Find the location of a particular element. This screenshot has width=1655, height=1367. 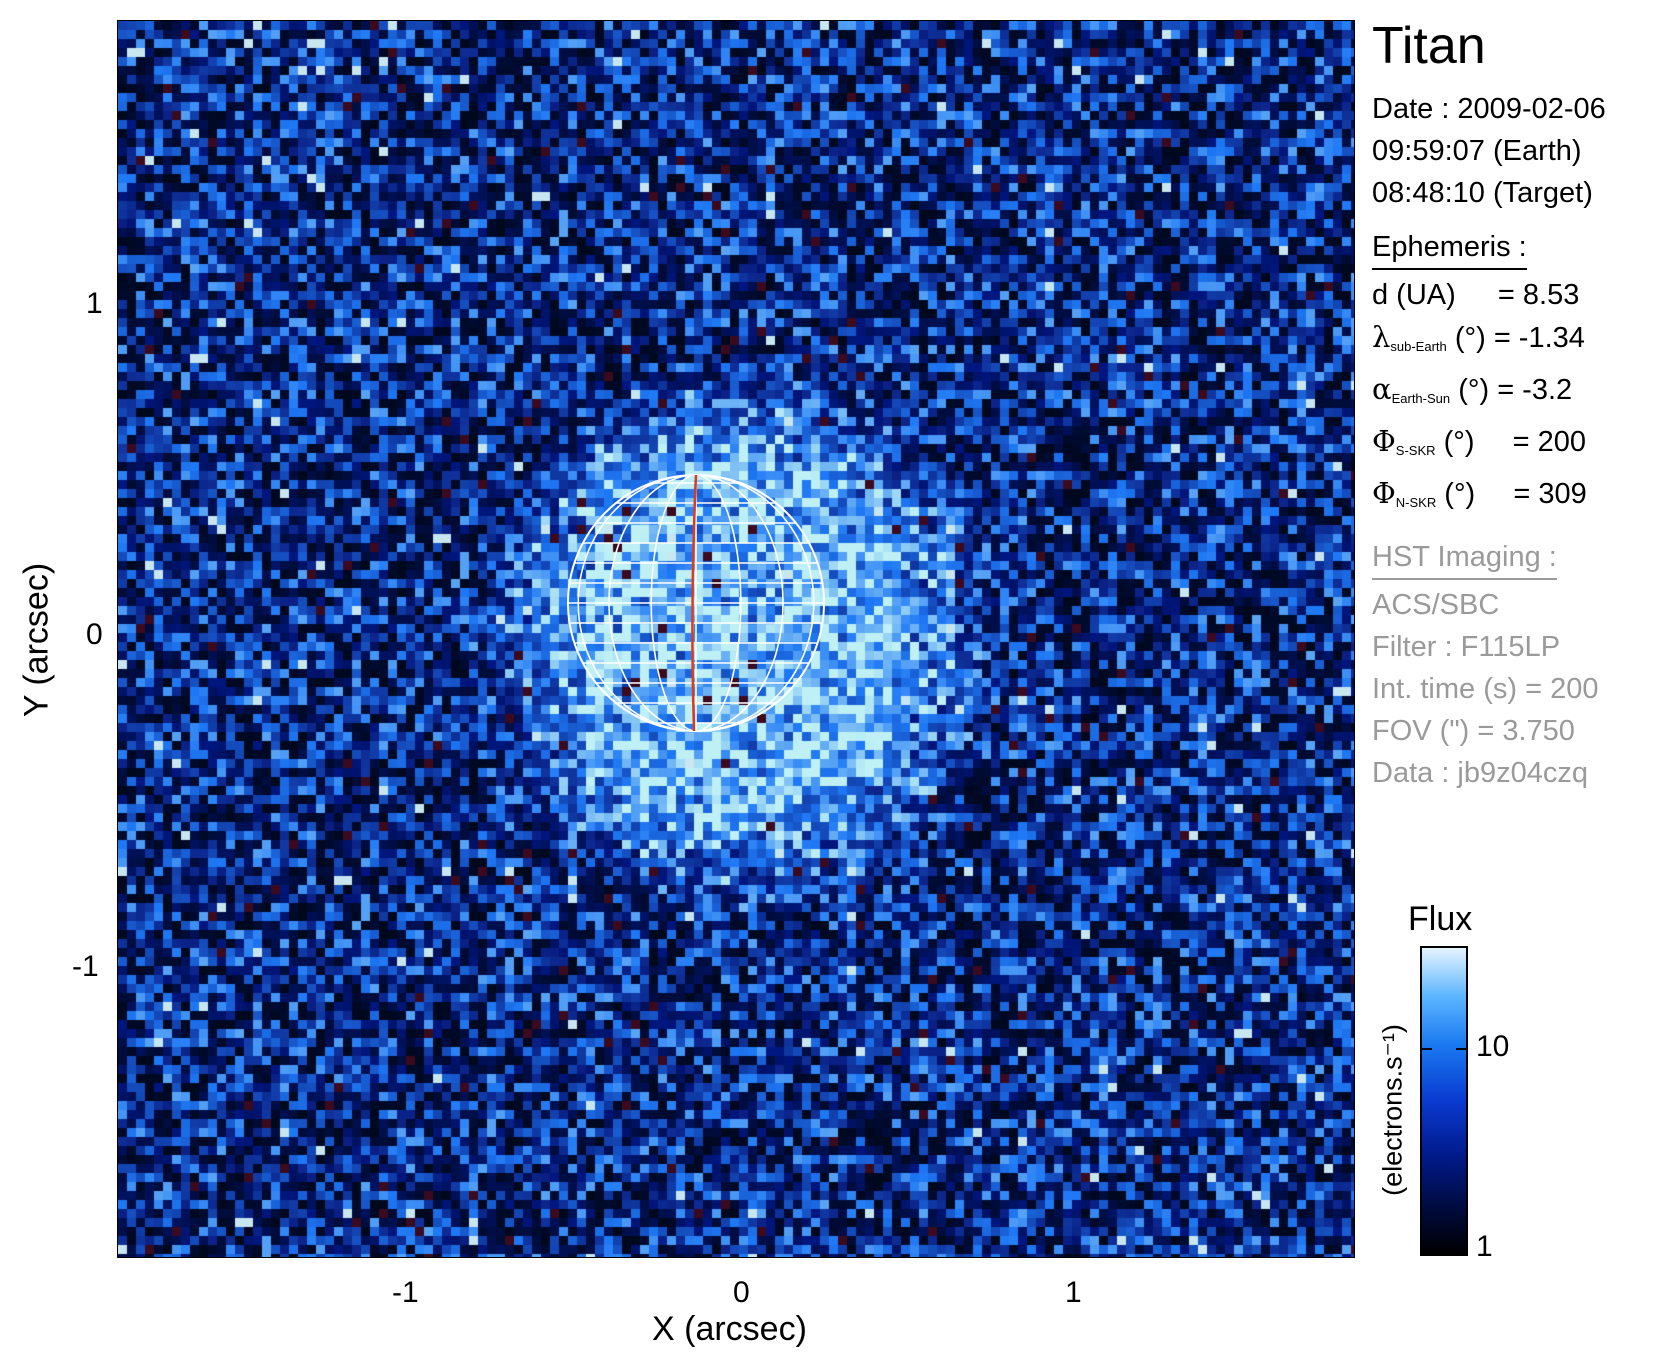

target-time: 08:48:10 (Target) is located at coordinates (1482, 193).